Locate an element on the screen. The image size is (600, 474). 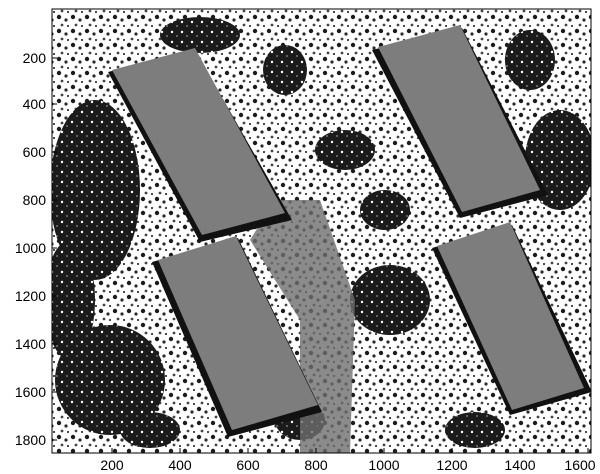
y-axis: 200 400 600 800 1000 1200 1400 1600 1800 is located at coordinates (36, 249).